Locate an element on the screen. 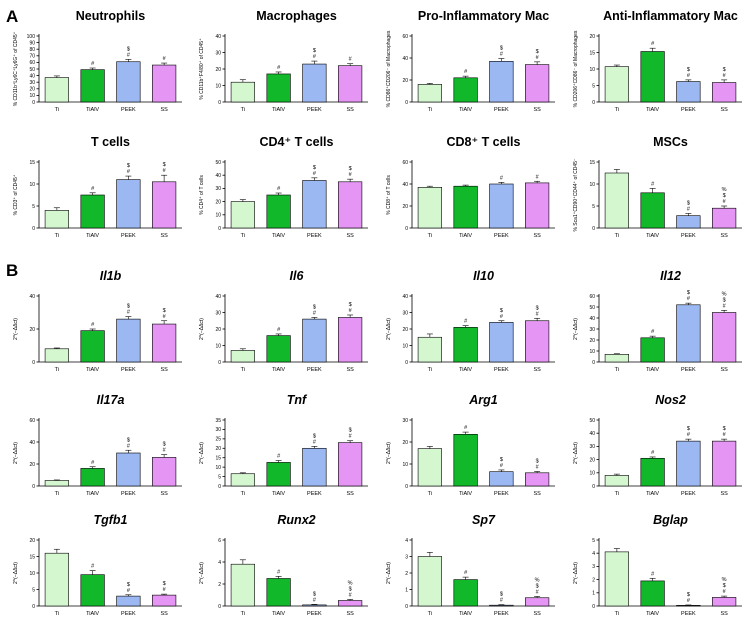 This screenshot has width=751, height=633. y-axis-label: % CD11b⁺F4/80⁺ of CD45⁺ is located at coordinates (202, 69).